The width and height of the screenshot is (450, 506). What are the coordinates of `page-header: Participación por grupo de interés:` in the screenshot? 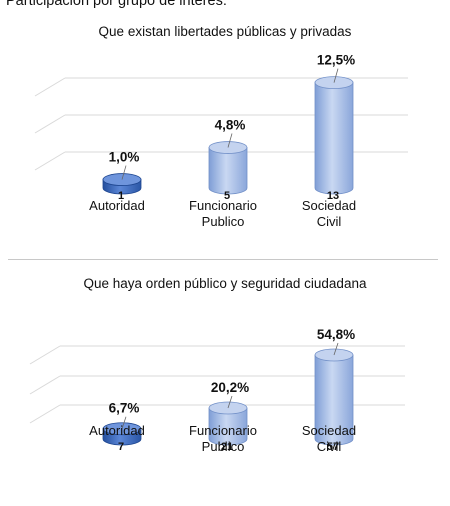 It's located at (116, 4).